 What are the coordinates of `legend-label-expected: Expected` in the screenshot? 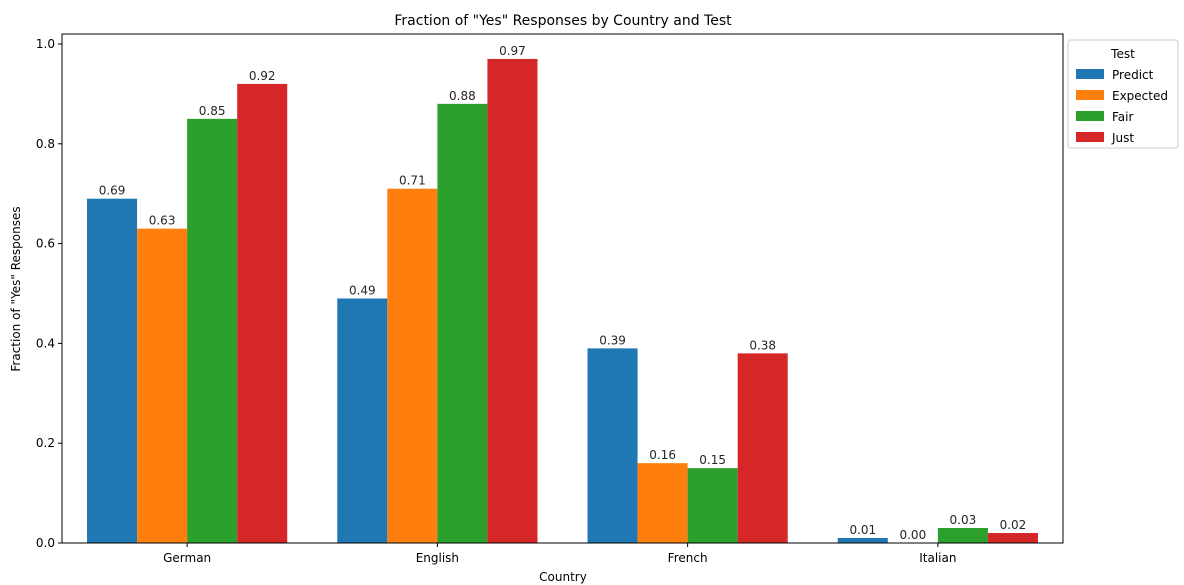 It's located at (1140, 96).